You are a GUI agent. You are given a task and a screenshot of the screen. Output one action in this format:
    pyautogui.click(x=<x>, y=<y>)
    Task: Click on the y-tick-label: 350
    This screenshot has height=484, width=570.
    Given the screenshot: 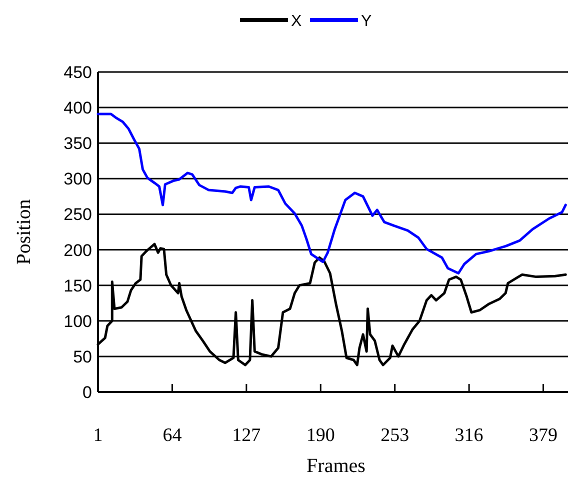 What is the action you would take?
    pyautogui.click(x=78, y=144)
    